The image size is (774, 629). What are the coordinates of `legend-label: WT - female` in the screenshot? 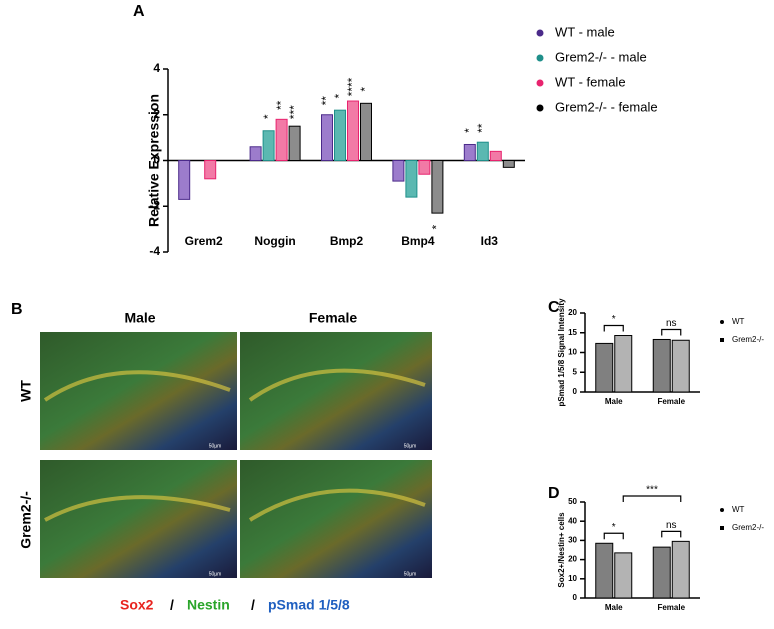 It's located at (590, 81).